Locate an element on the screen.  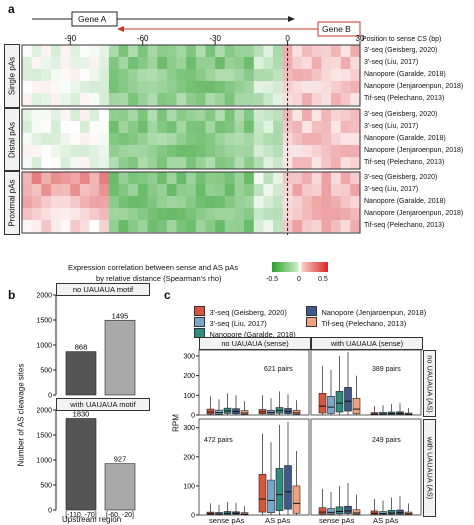
panel-b-letter: b is located at coordinates (12, 295).